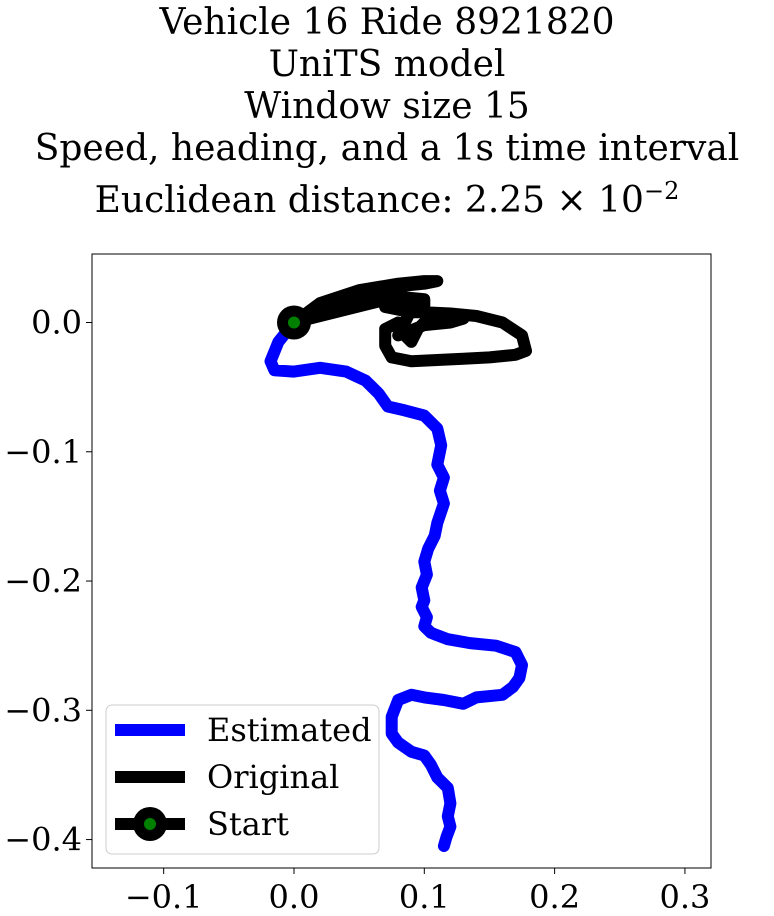  Describe the element at coordinates (43, 452) in the screenshot. I see `y-tick-label: −0.1` at that location.